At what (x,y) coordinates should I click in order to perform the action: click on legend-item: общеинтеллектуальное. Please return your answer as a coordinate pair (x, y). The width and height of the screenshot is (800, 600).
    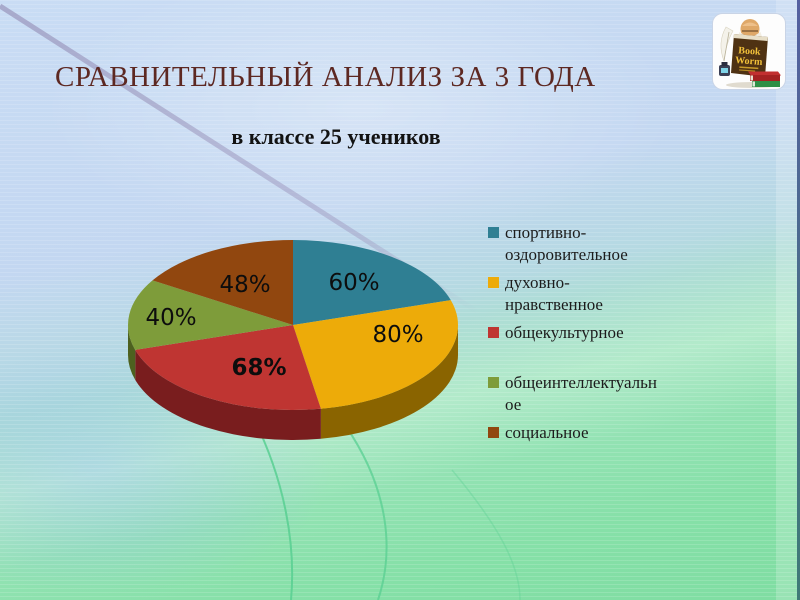
    Looking at the image, I should click on (588, 397).